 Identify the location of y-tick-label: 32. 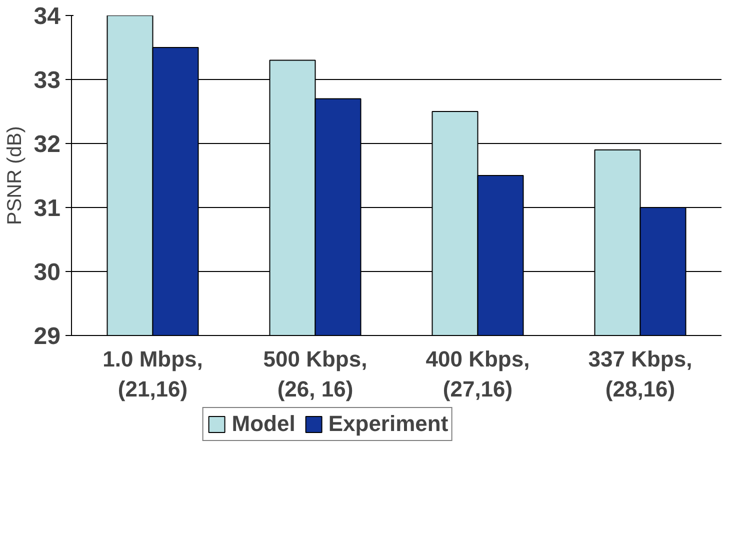
(47, 144).